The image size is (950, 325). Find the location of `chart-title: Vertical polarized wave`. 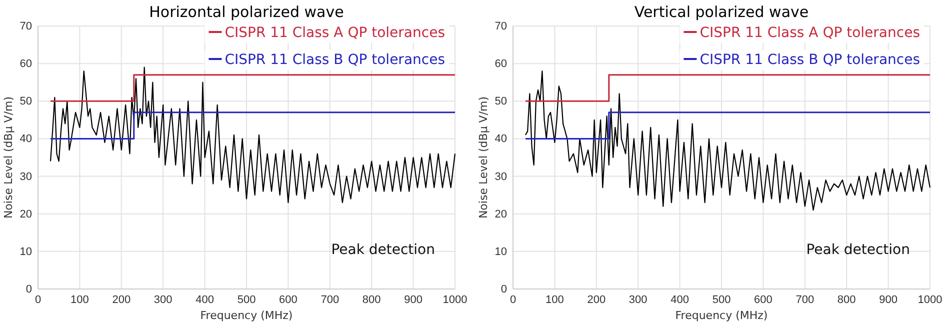

chart-title: Vertical polarized wave is located at coordinates (721, 12).